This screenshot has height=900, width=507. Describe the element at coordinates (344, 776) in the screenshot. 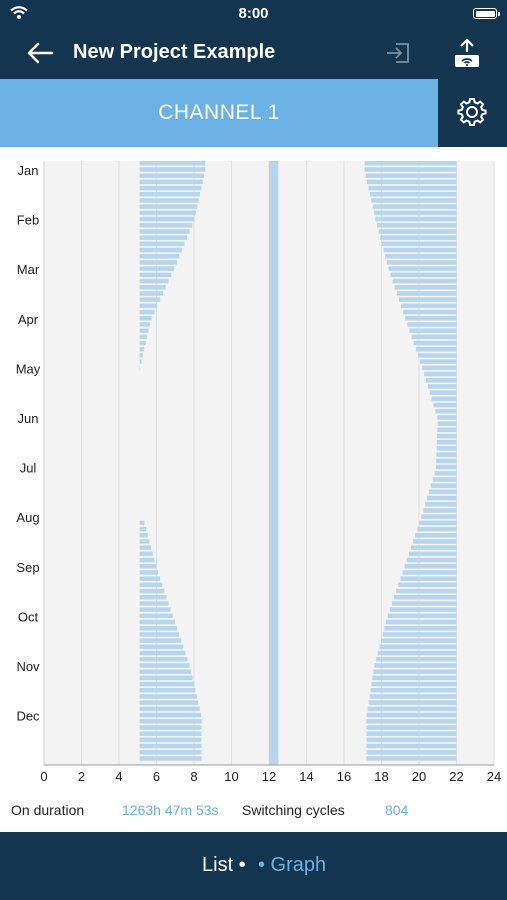

I see `x-tick-label: 16` at that location.